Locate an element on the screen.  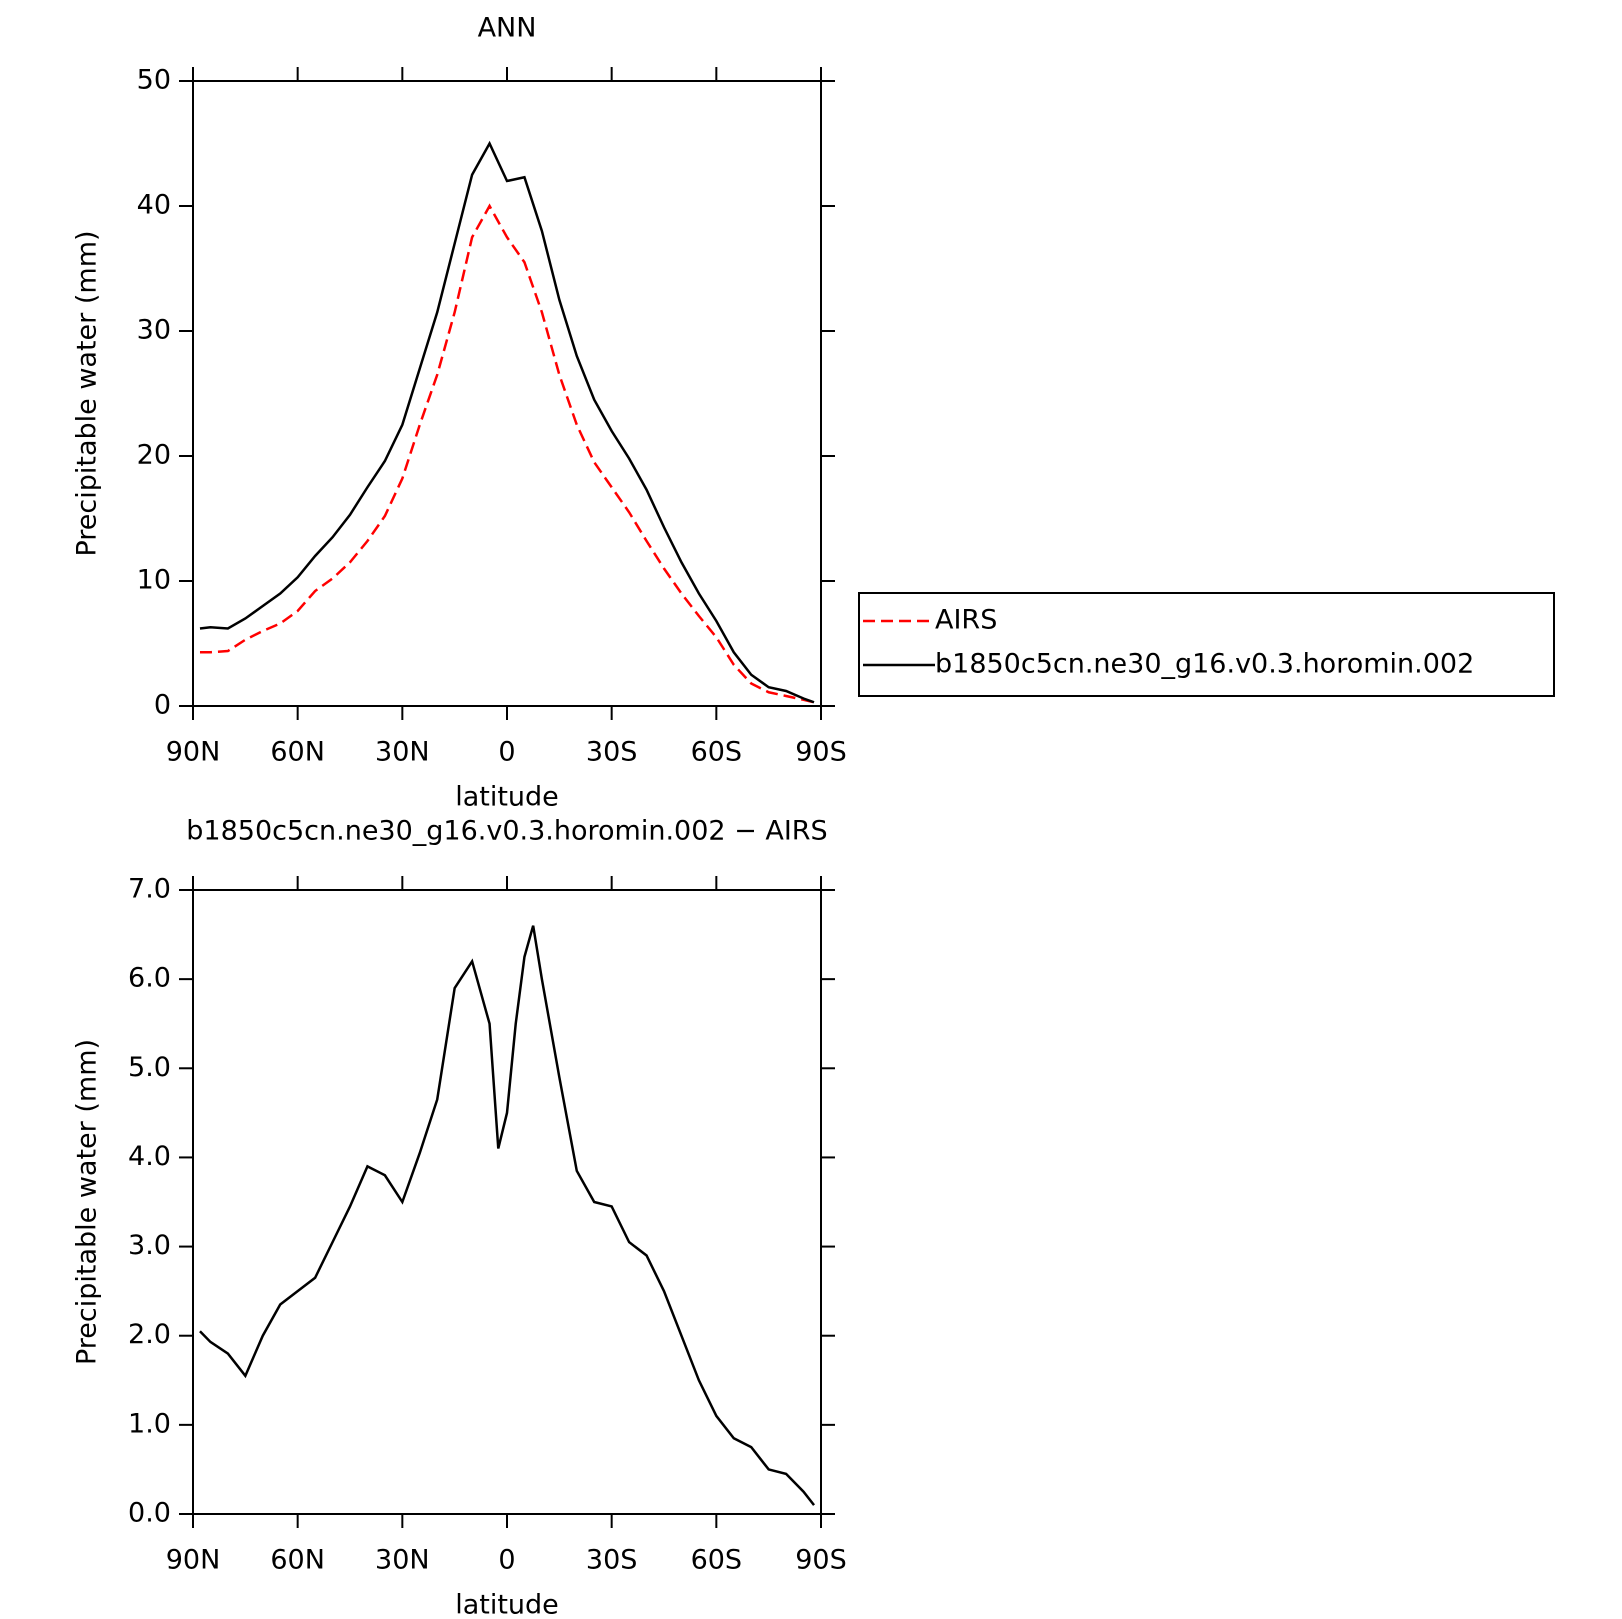
y-tick-label: 10 is located at coordinates (154, 580).